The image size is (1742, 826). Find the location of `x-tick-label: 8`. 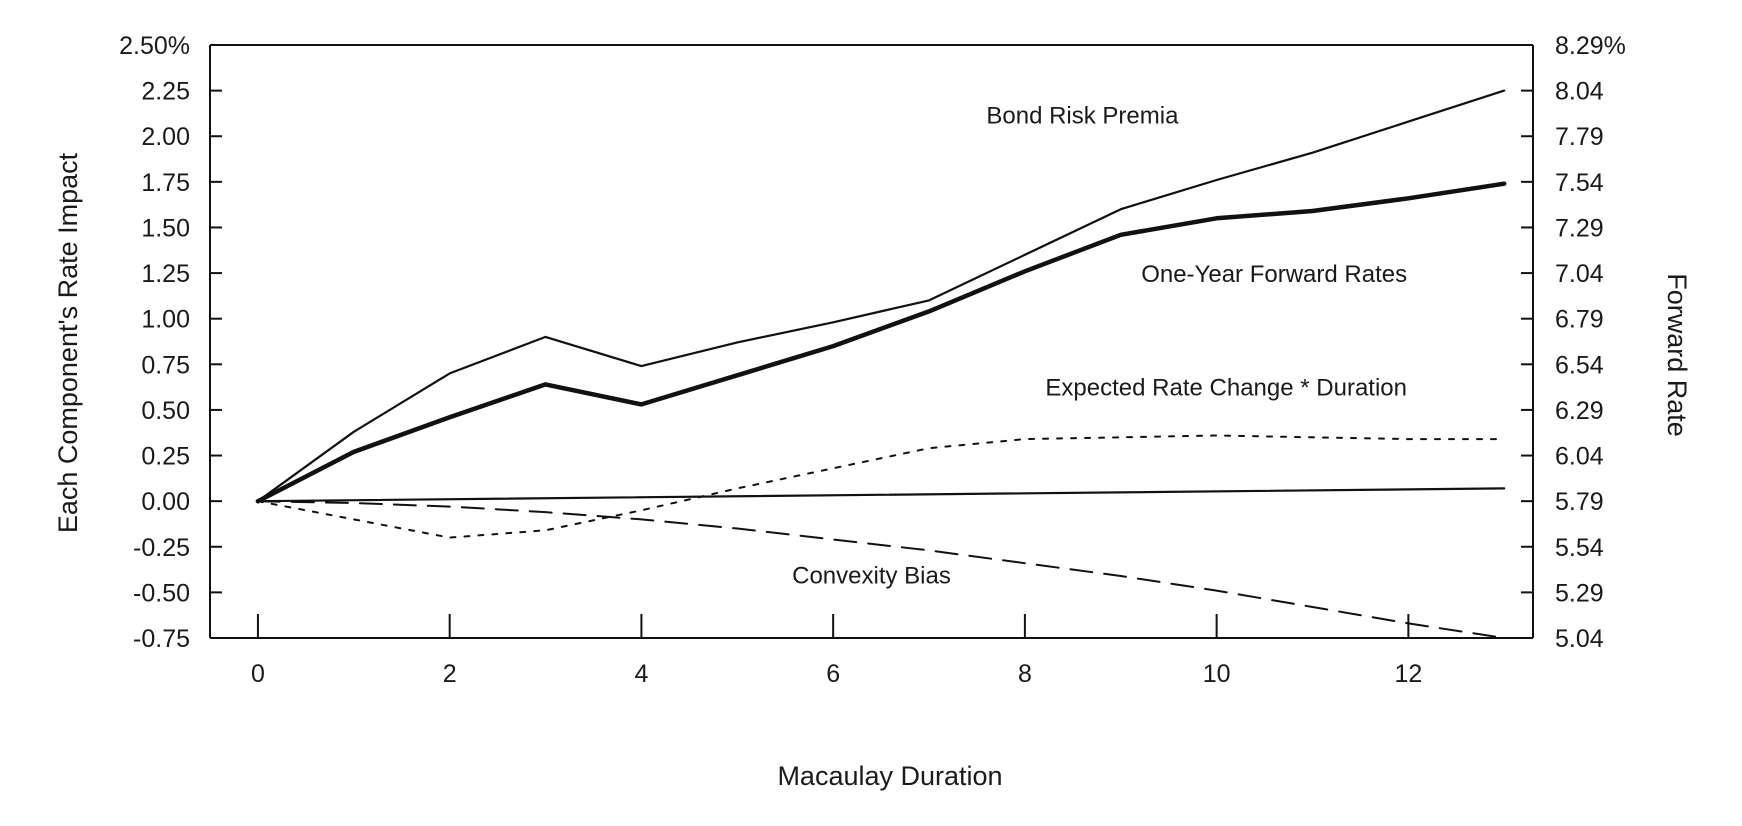

x-tick-label: 8 is located at coordinates (1025, 674).